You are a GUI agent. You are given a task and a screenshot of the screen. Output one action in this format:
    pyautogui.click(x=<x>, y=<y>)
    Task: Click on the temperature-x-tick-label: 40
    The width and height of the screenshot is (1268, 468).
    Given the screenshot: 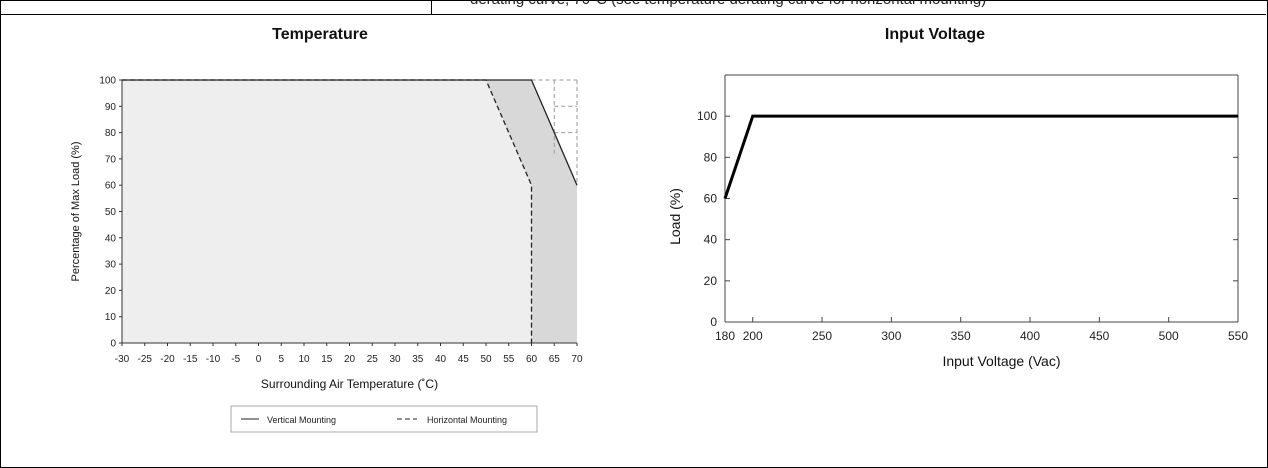 What is the action you would take?
    pyautogui.click(x=441, y=359)
    